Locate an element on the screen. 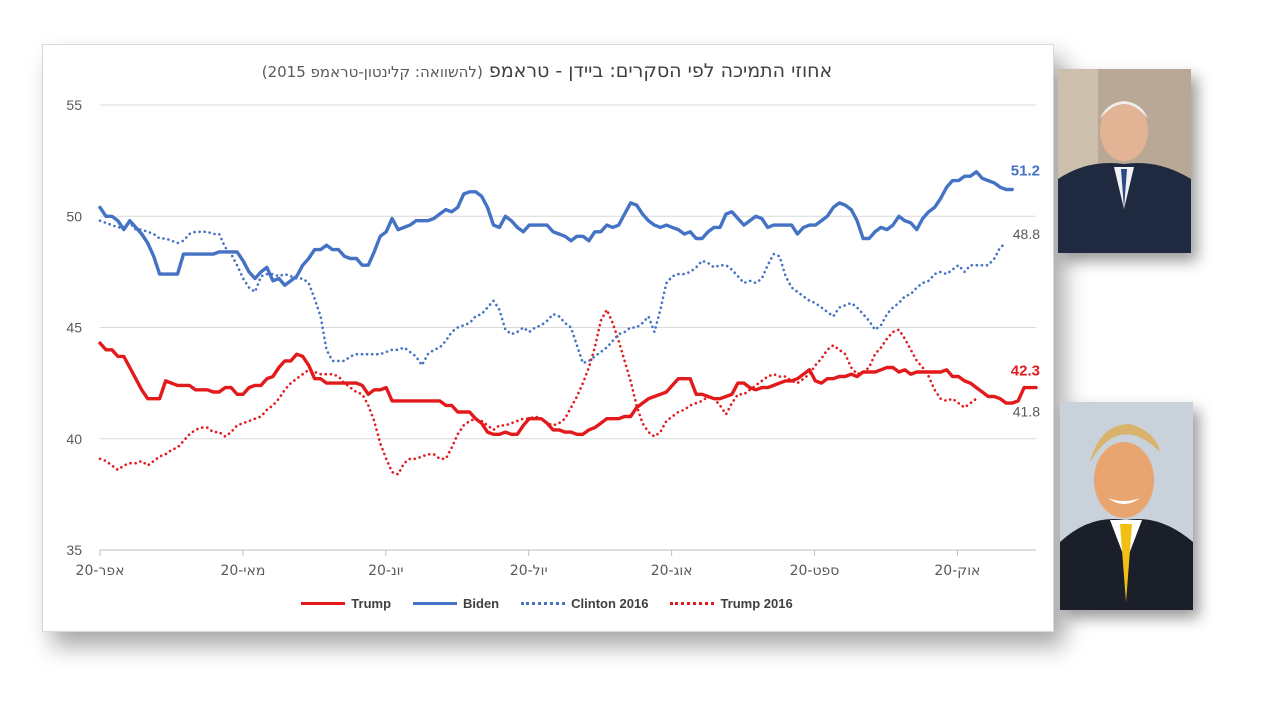 This screenshot has width=1280, height=720. x-tick-label: מאי-20 is located at coordinates (242, 571).